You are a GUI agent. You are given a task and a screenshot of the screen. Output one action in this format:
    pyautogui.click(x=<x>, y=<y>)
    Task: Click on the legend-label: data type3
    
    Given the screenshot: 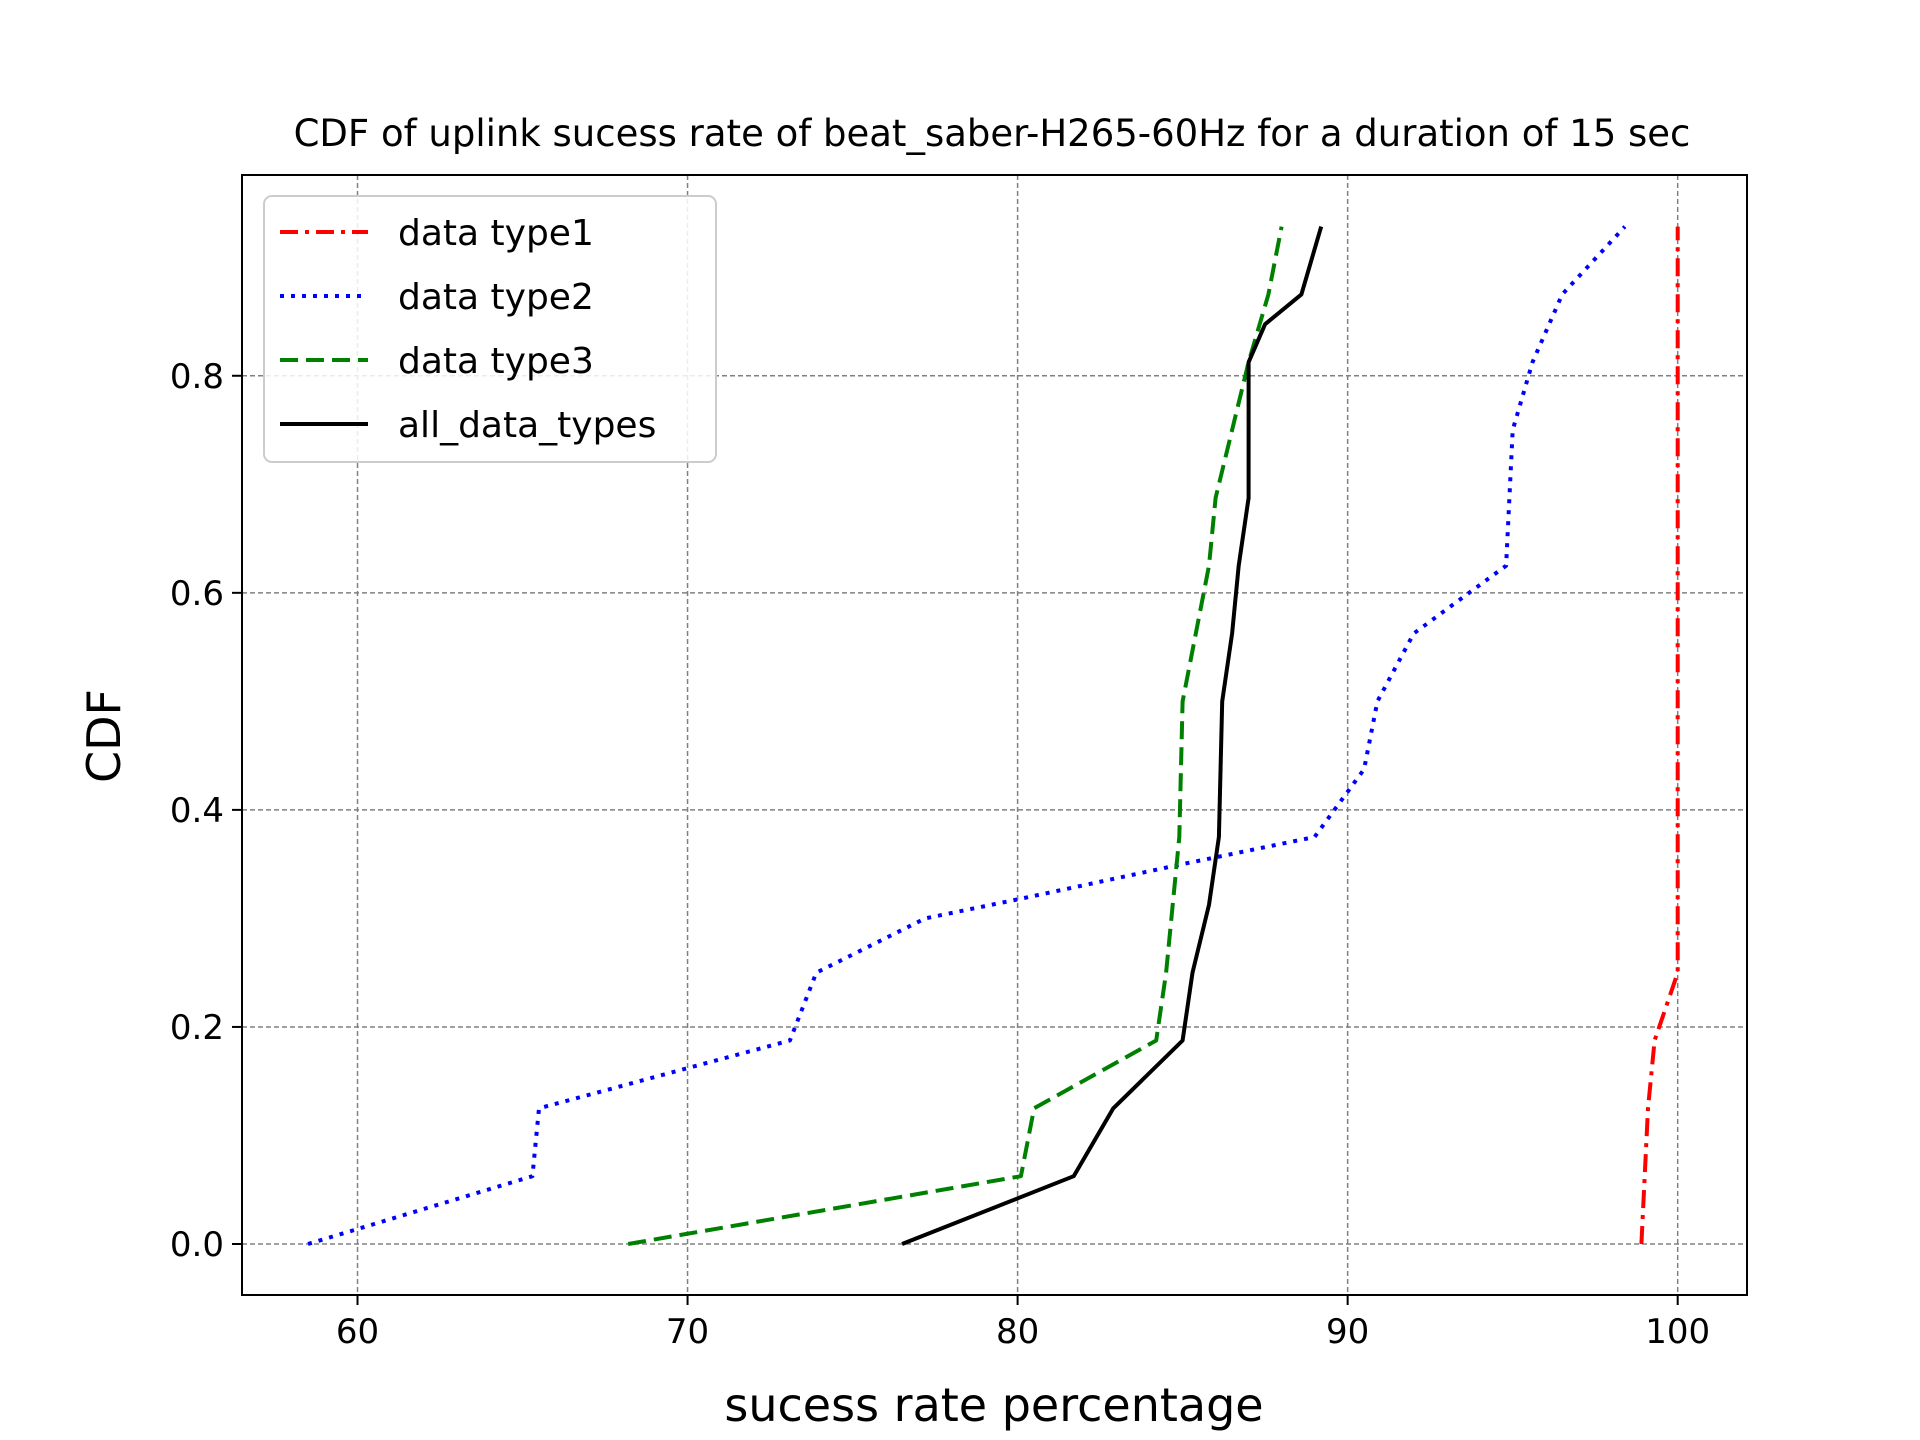 What is the action you would take?
    pyautogui.click(x=496, y=361)
    